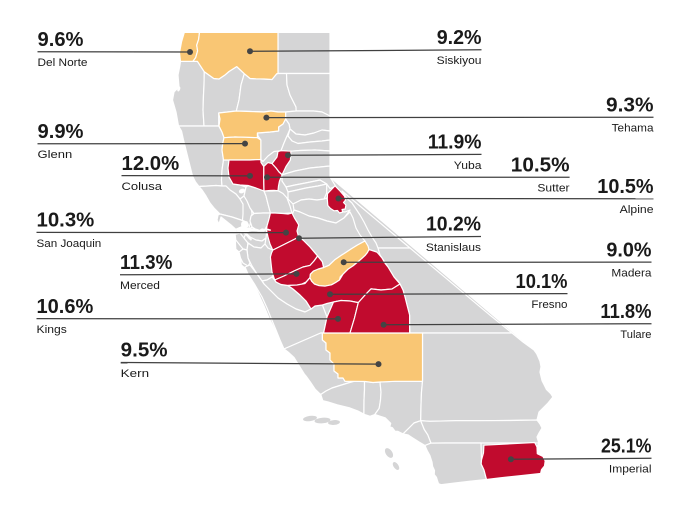  What do you see at coordinates (626, 447) in the screenshot?
I see `svg-text: 25.1%` at bounding box center [626, 447].